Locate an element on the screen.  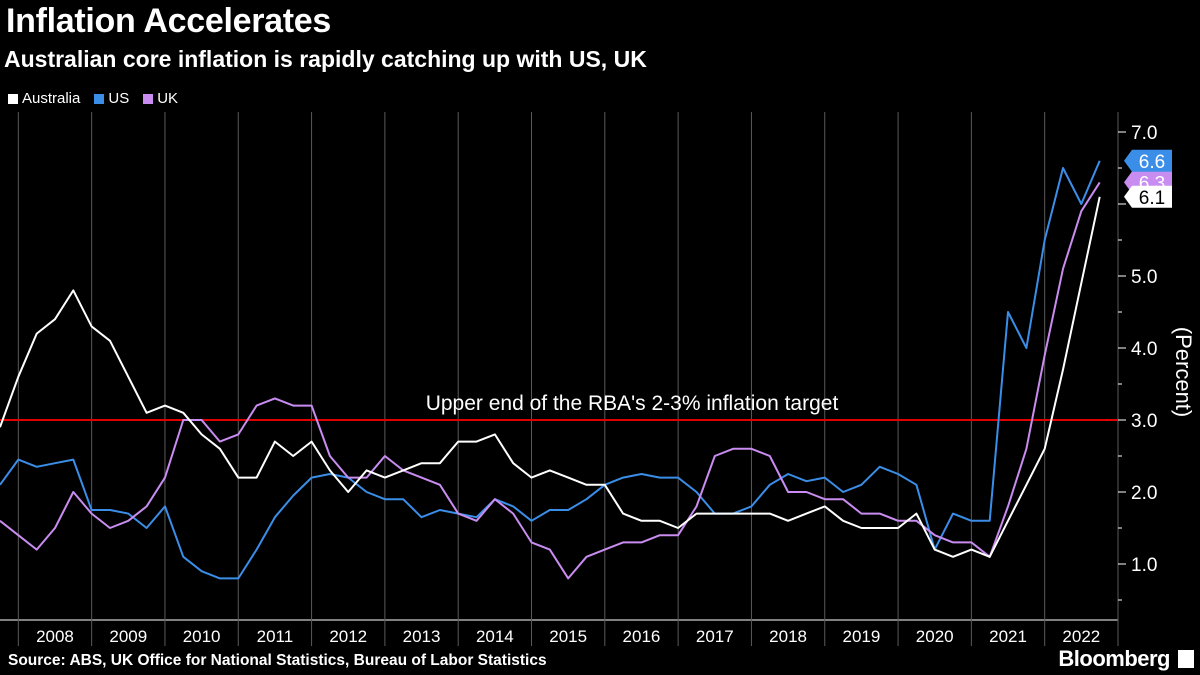
x-tick-label: 2019 is located at coordinates (861, 636).